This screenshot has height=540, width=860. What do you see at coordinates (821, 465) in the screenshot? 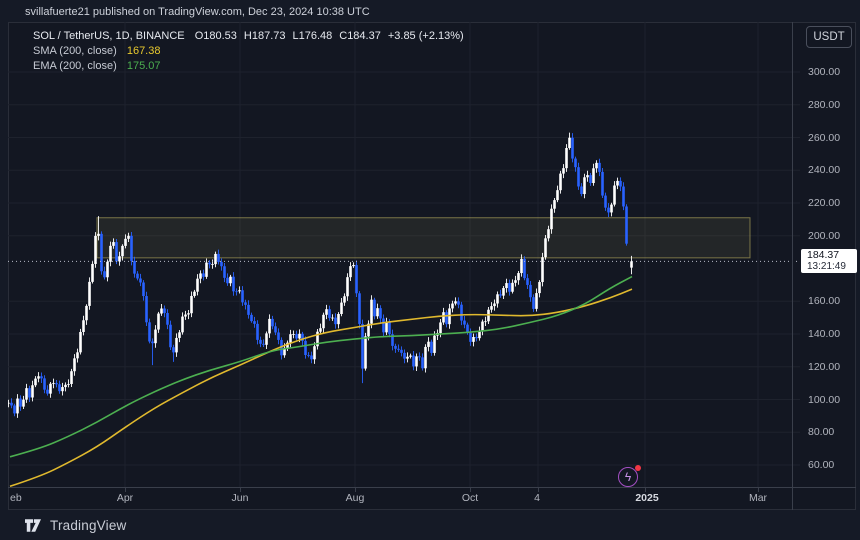
I see `price-axis-label: 60.00` at bounding box center [821, 465].